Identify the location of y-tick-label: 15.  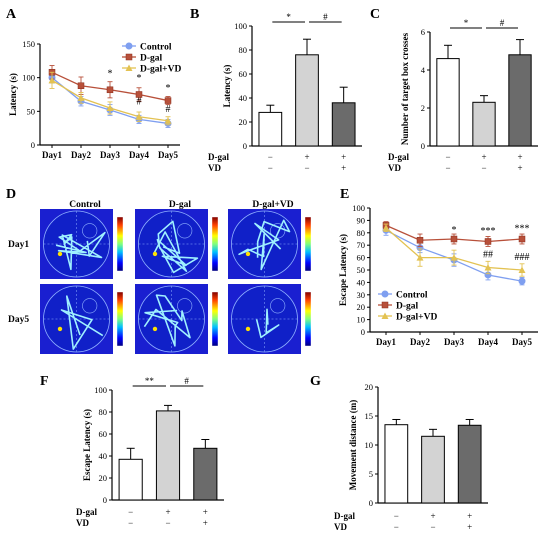
(369, 416).